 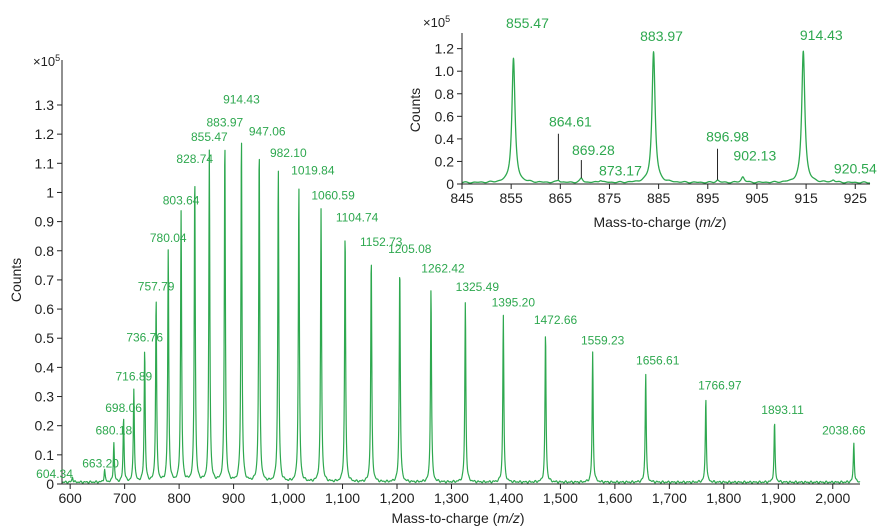 What do you see at coordinates (54, 474) in the screenshot?
I see `main-peak-label: 604.34` at bounding box center [54, 474].